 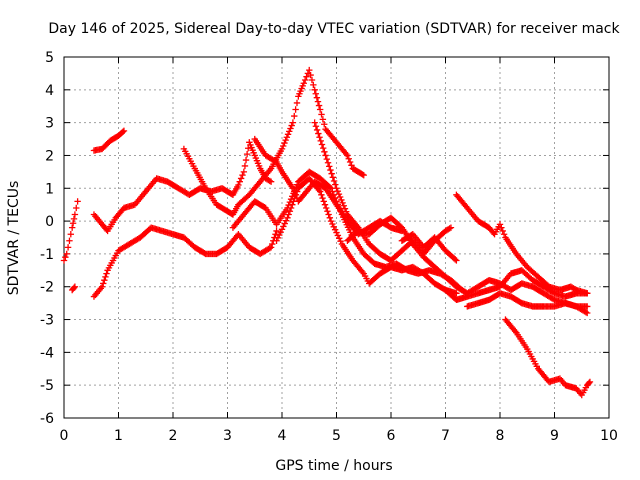 I want to click on x-tick-label: 8, so click(x=500, y=436).